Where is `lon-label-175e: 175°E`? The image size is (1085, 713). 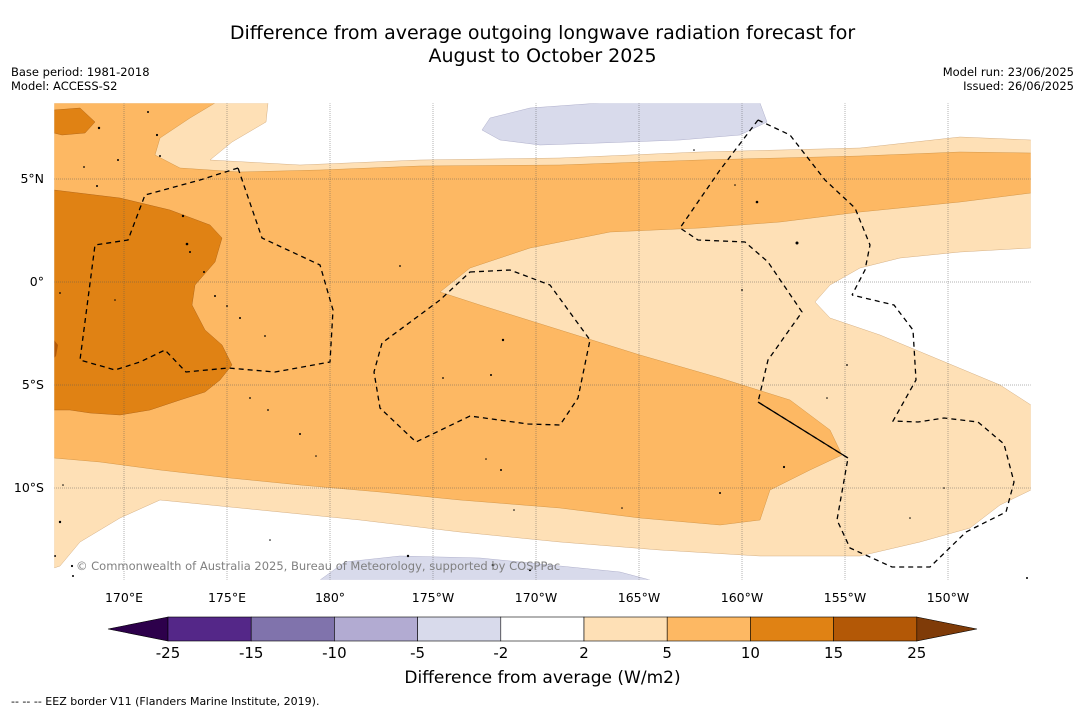
lon-label-175e: 175°E is located at coordinates (227, 597).